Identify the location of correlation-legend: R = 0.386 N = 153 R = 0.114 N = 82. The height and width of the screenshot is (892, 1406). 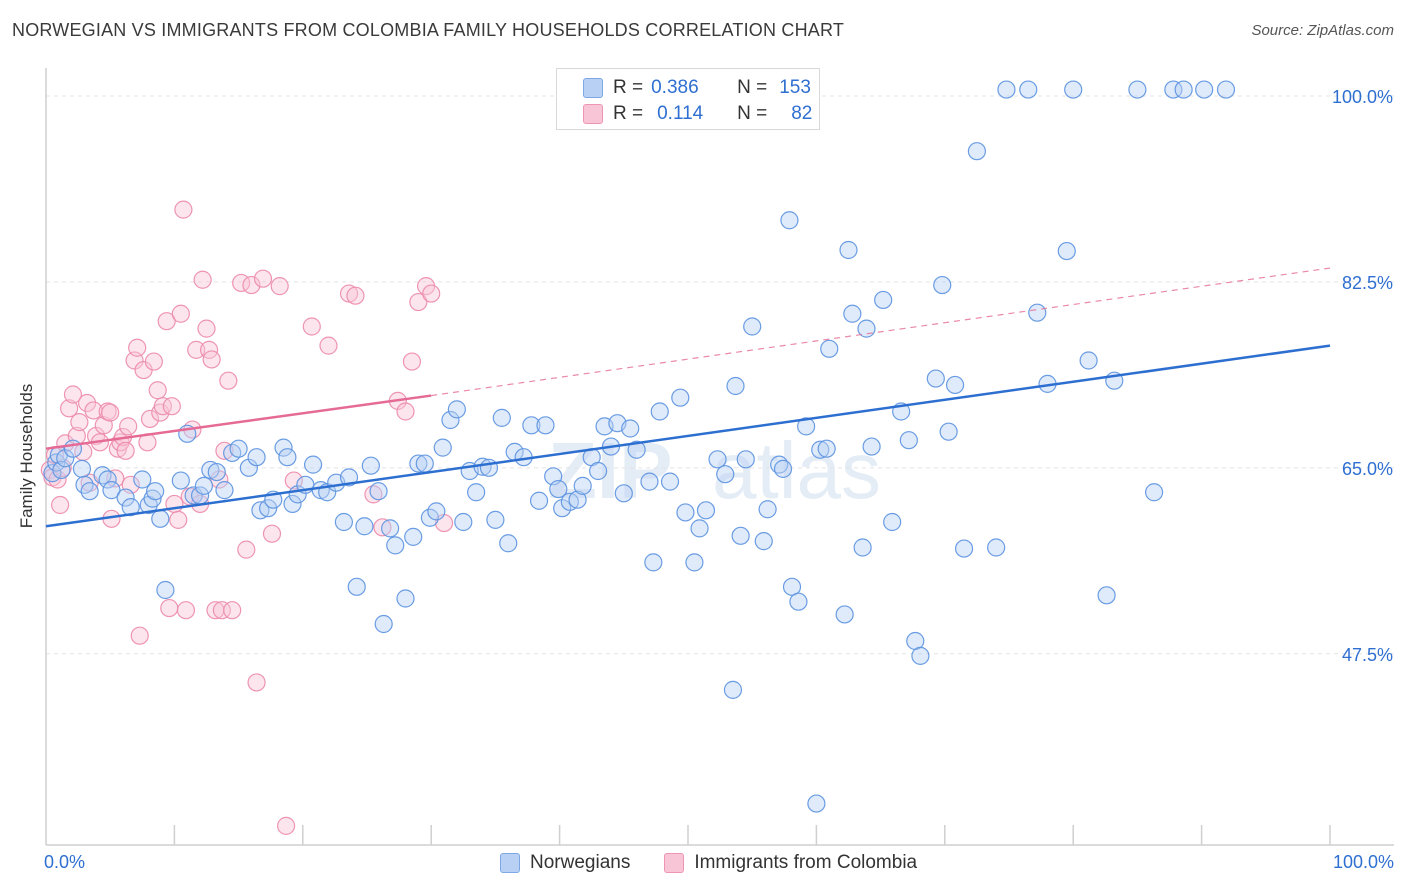
(688, 99).